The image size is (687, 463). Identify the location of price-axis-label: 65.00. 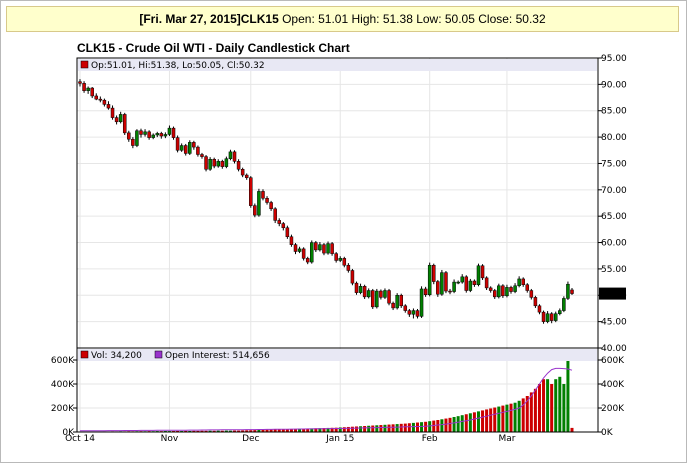
(614, 217).